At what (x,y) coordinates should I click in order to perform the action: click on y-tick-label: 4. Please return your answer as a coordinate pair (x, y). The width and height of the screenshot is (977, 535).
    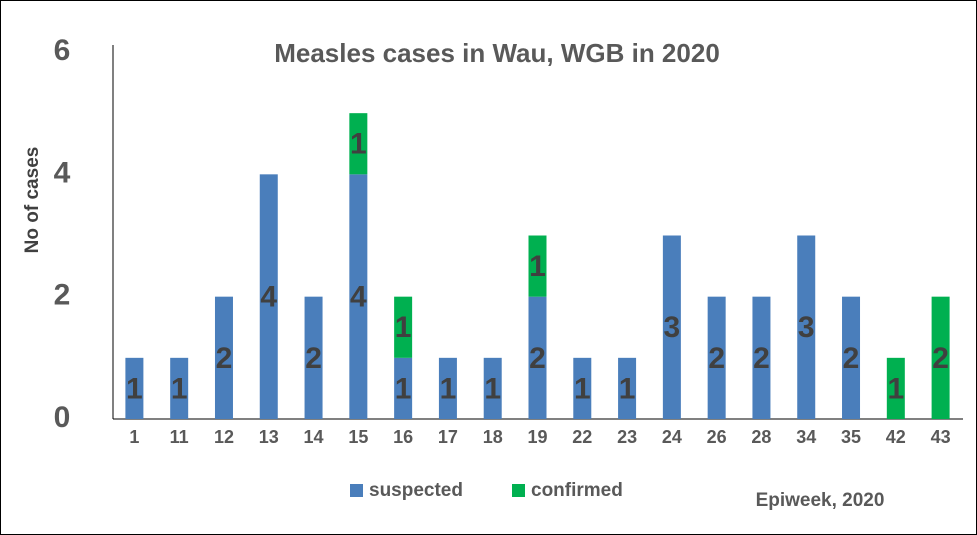
    Looking at the image, I should click on (62, 172).